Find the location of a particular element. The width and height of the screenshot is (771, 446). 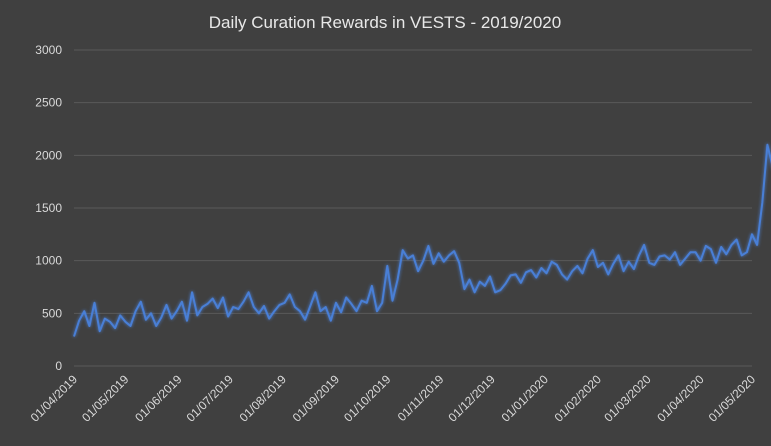

y-axis: 0 500 1000 1500 2000 2500 3000 is located at coordinates (48, 208).